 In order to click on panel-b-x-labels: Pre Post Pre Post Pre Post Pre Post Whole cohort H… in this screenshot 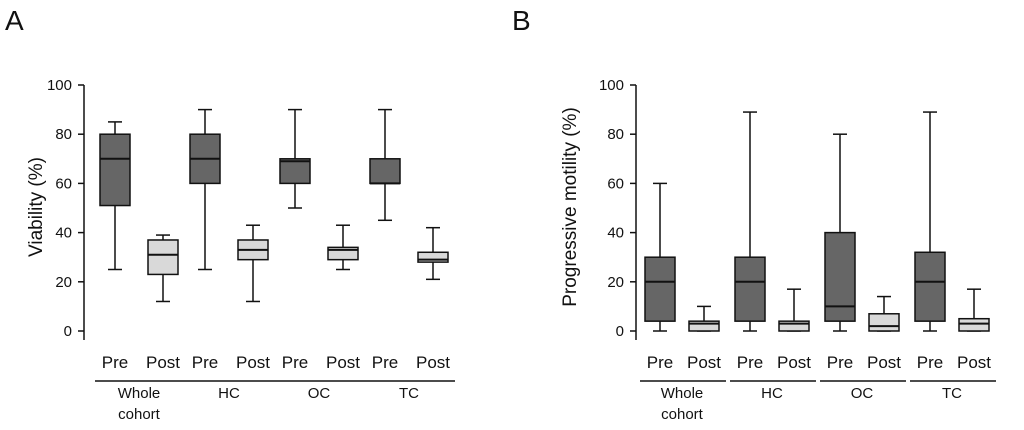, I will do `click(818, 388)`.